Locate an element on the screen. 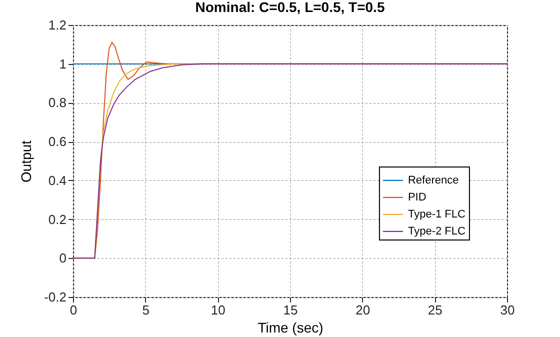 This screenshot has width=560, height=337. x-tick-label: 10 is located at coordinates (218, 310).